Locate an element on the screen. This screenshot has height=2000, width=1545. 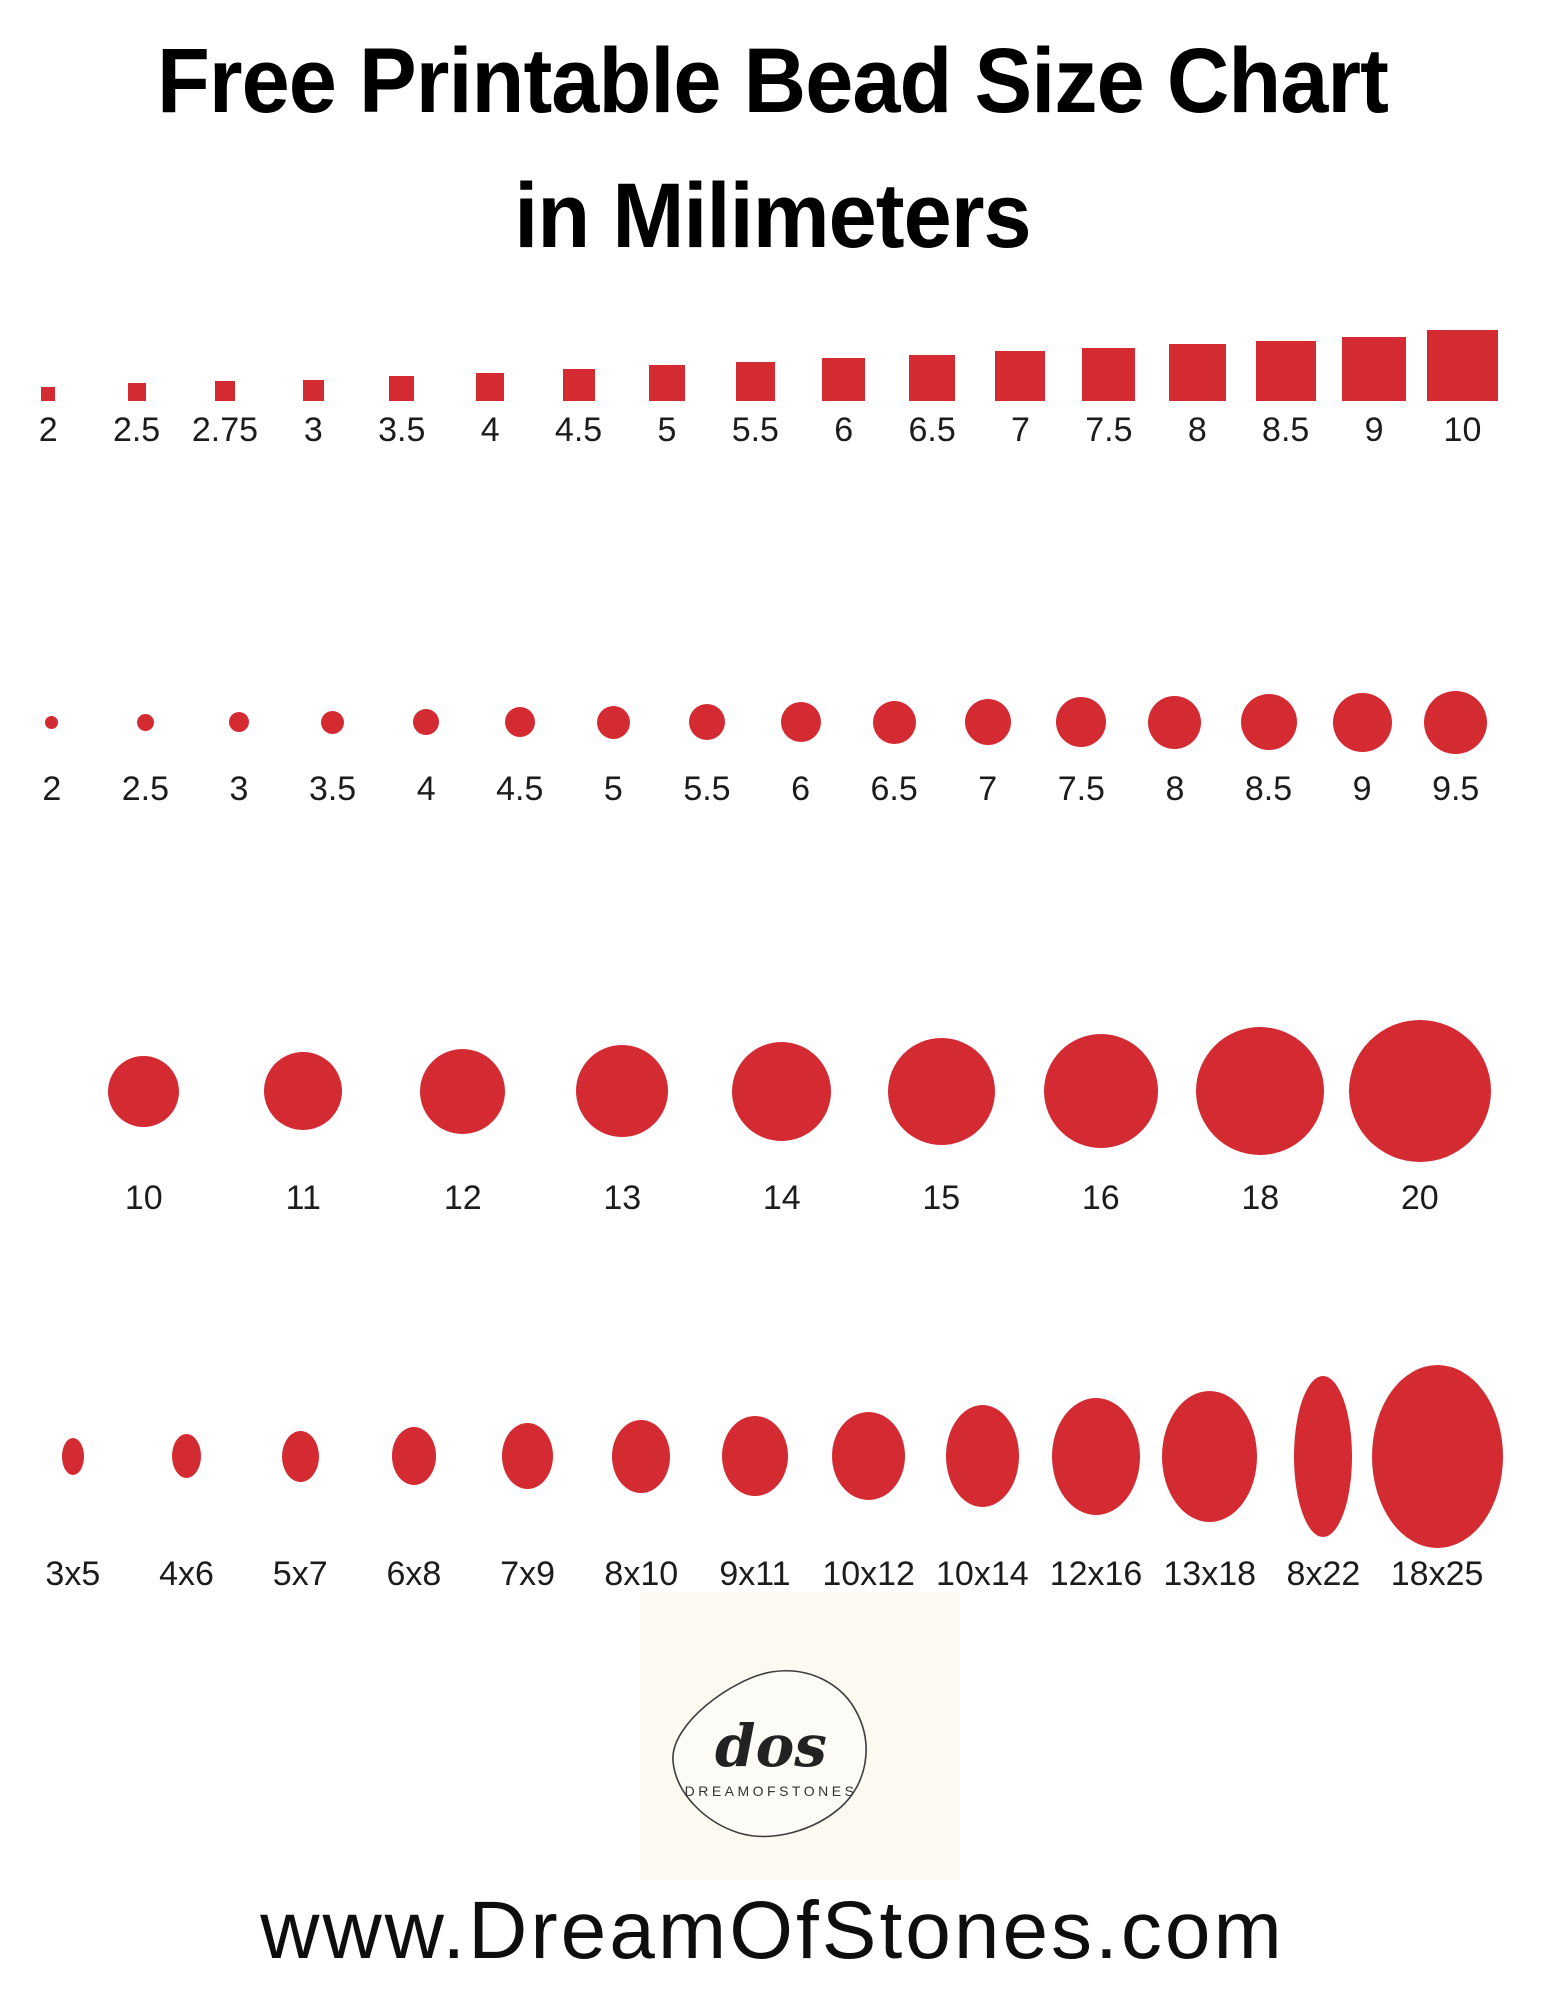
bead-item-8: 8 is located at coordinates (1197, 390).